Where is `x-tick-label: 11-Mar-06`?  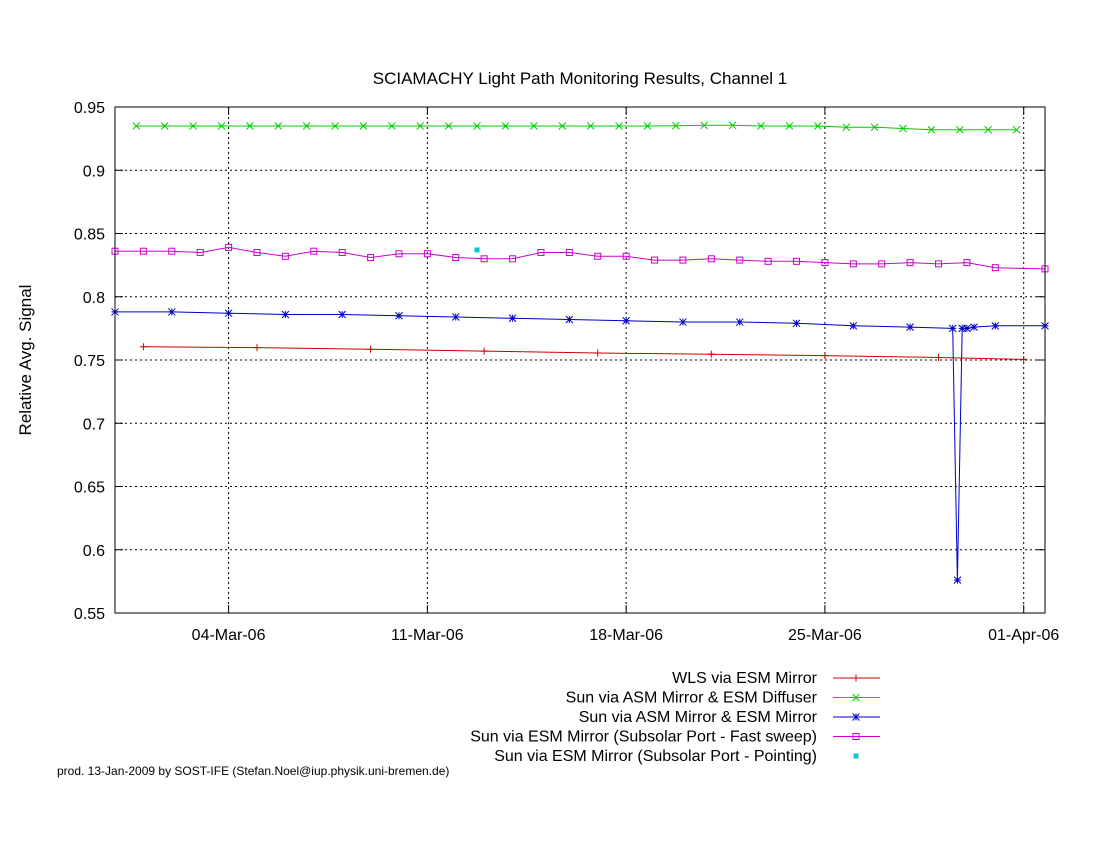 x-tick-label: 11-Mar-06 is located at coordinates (427, 635).